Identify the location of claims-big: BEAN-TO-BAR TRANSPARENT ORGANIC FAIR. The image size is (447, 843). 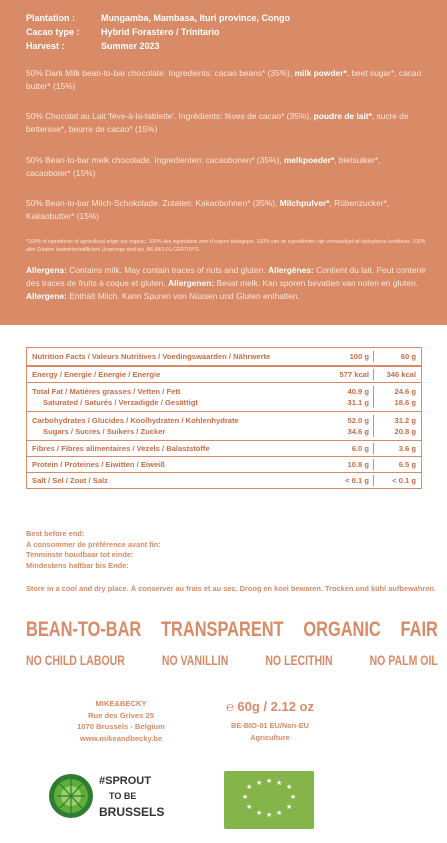
(232, 630).